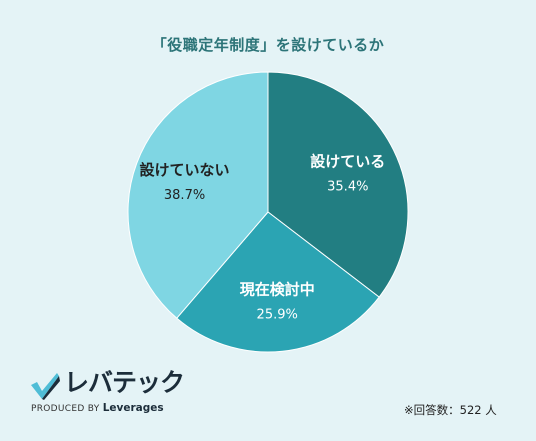  Describe the element at coordinates (277, 315) in the screenshot. I see `slice-value-label-2: 25.9%` at that location.